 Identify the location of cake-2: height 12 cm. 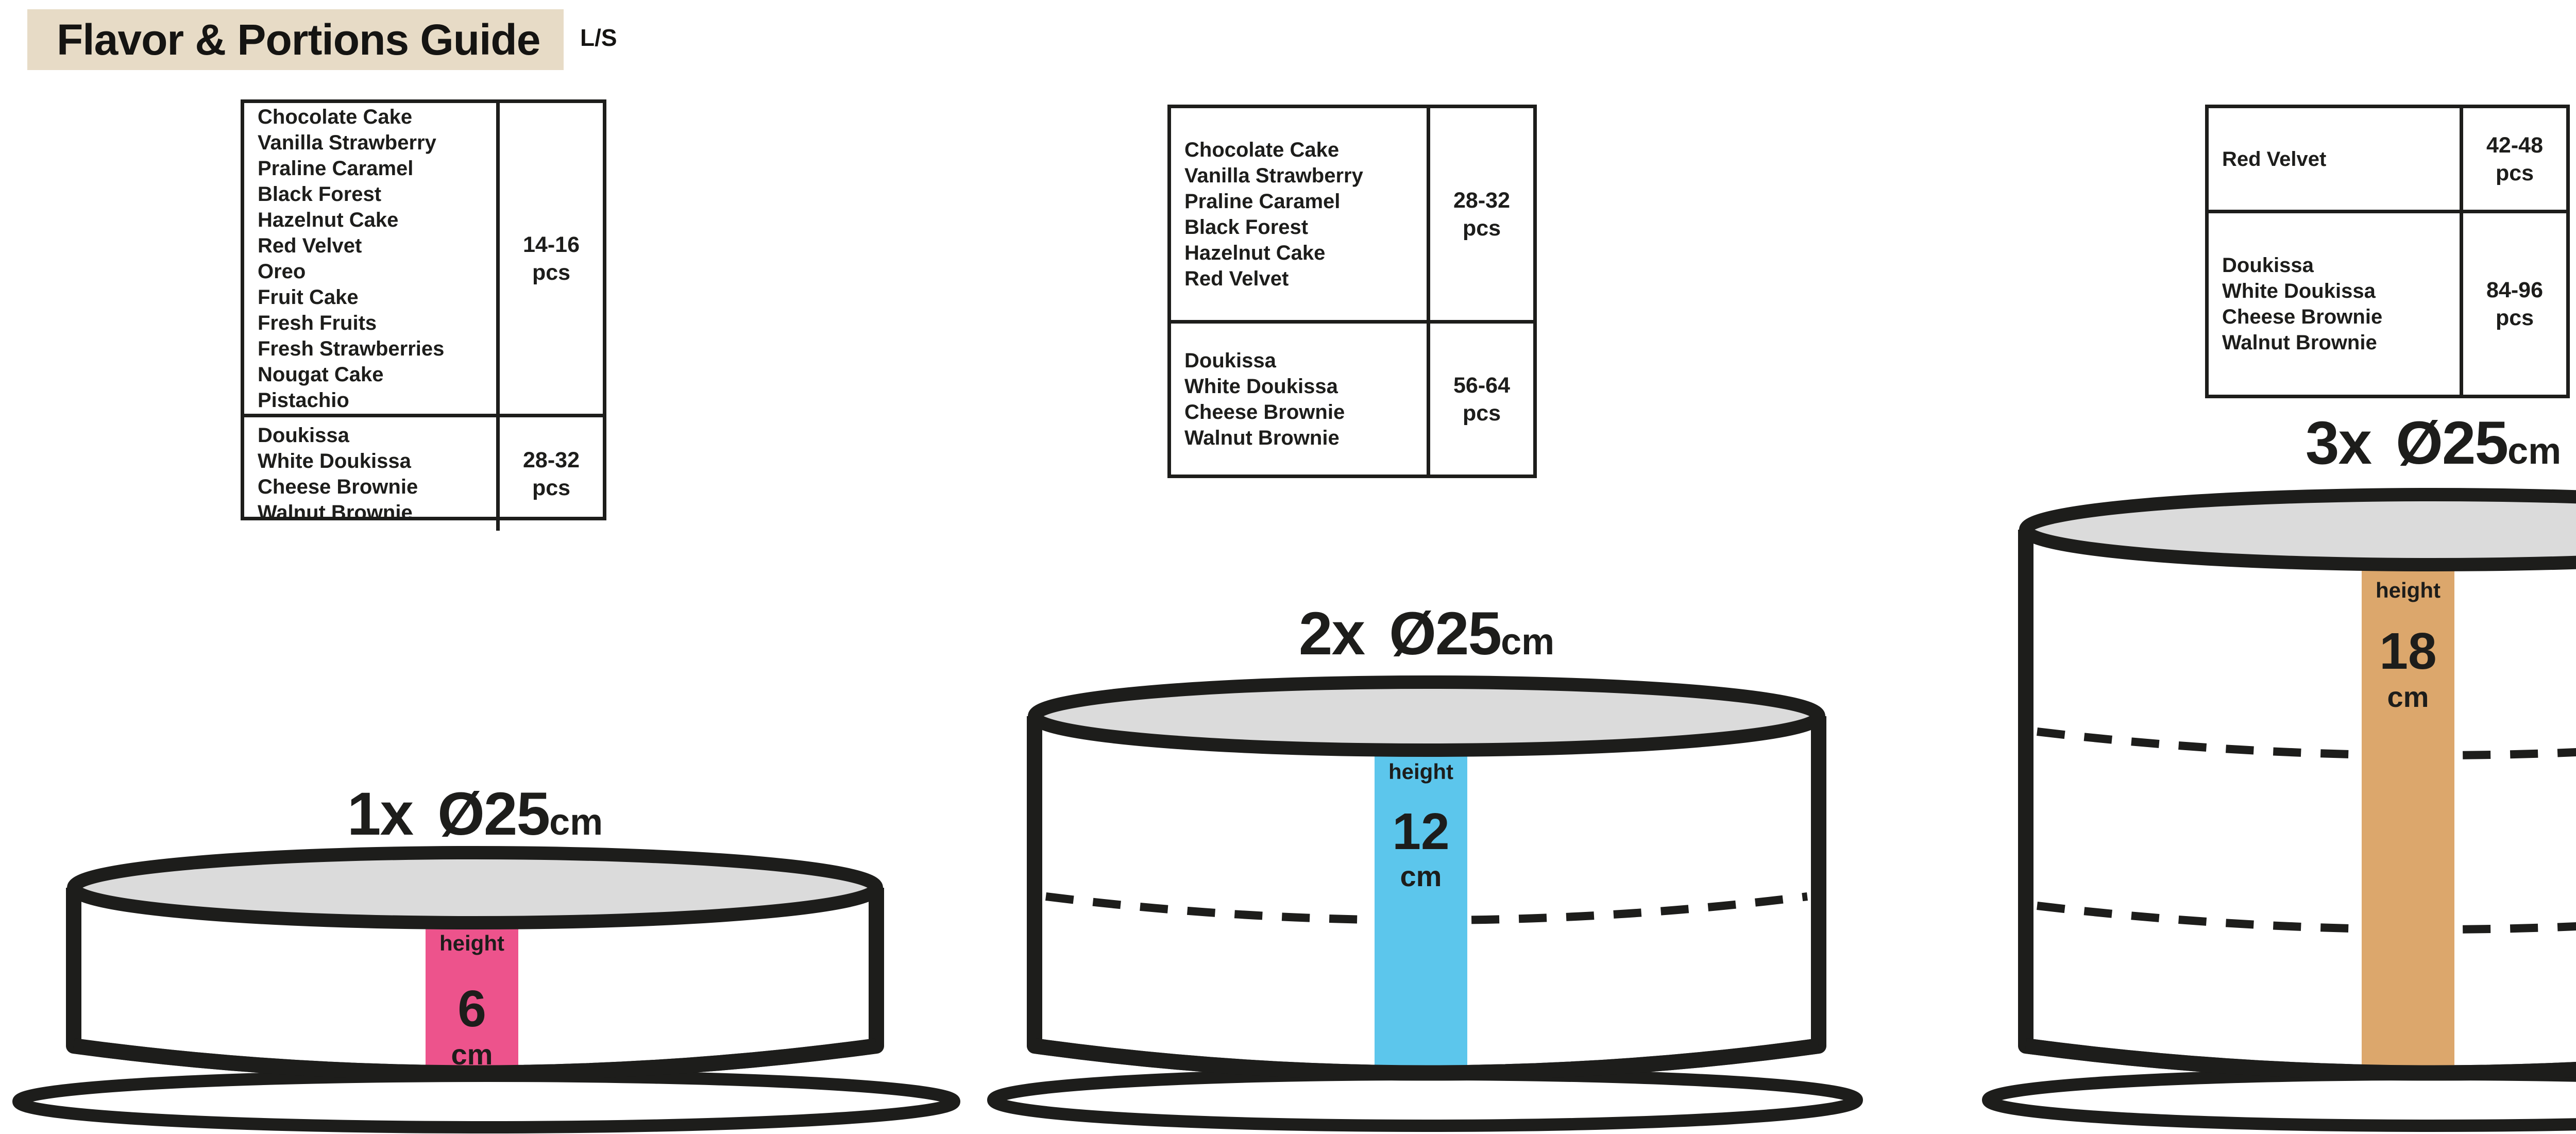
(1425, 903).